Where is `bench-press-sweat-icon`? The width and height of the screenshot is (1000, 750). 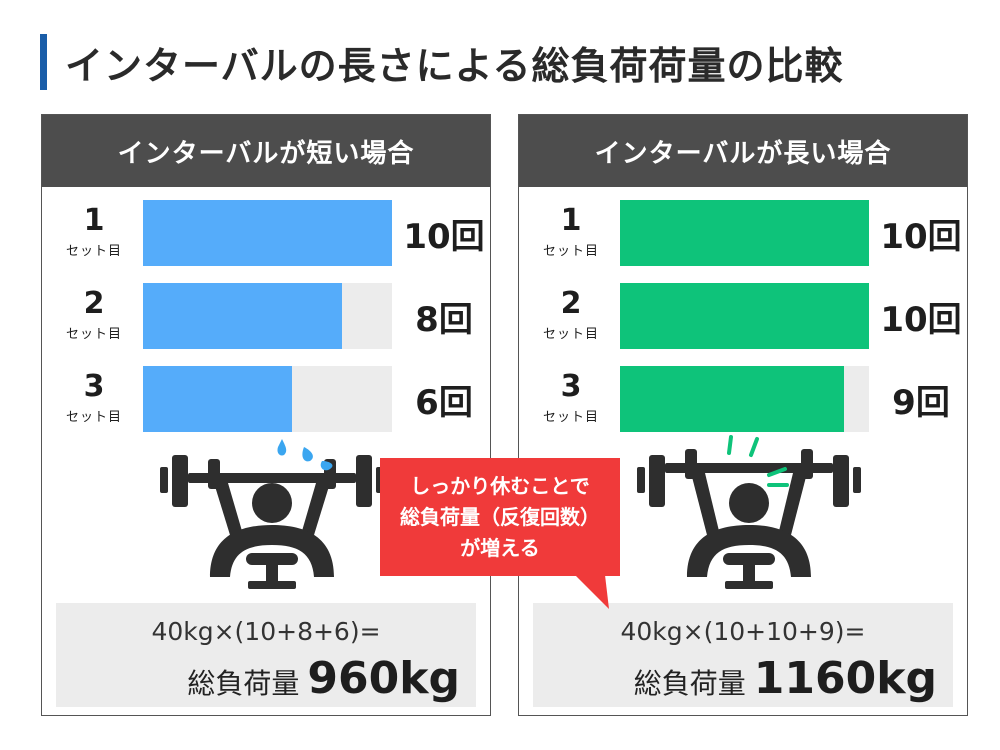 bench-press-sweat-icon is located at coordinates (272, 514).